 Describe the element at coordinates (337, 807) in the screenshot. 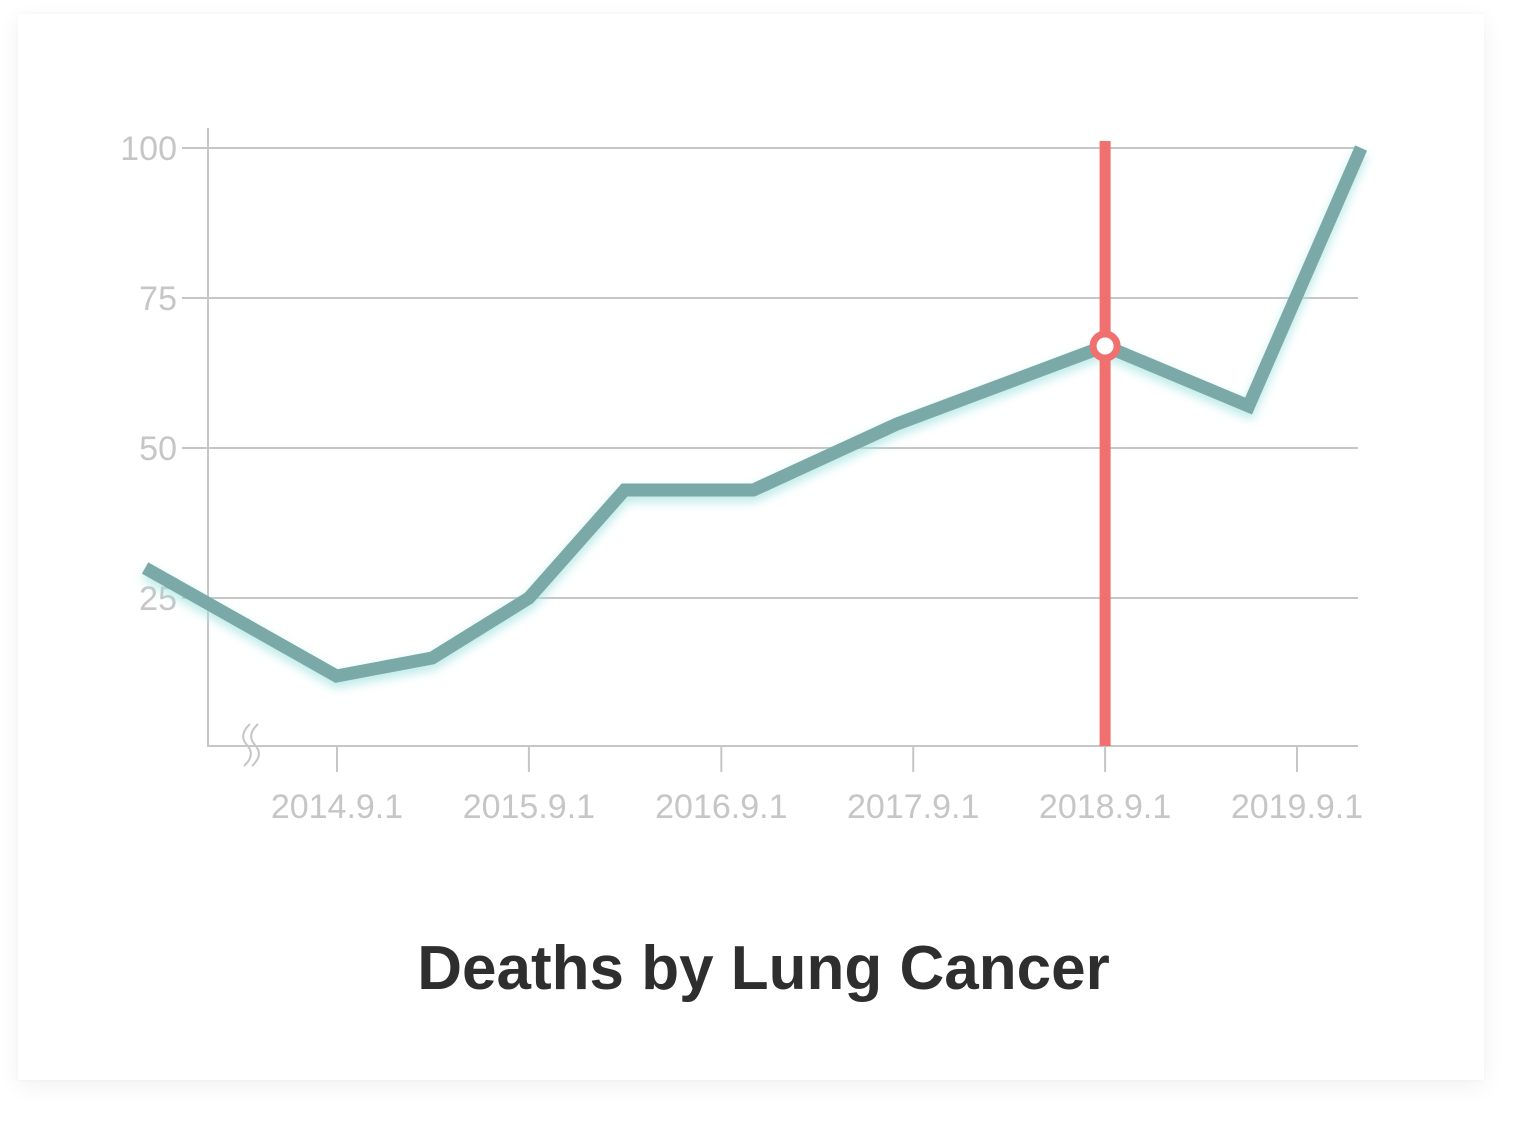

I see `x-tick-label-0: 2014.9.1` at that location.